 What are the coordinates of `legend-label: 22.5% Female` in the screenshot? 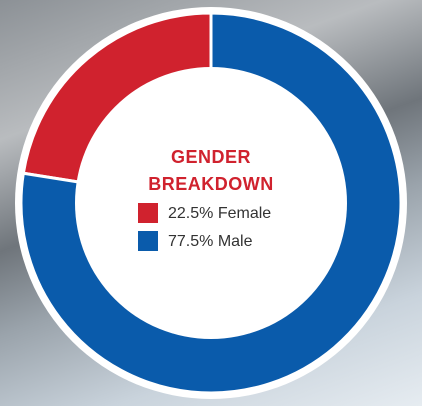 It's located at (219, 213).